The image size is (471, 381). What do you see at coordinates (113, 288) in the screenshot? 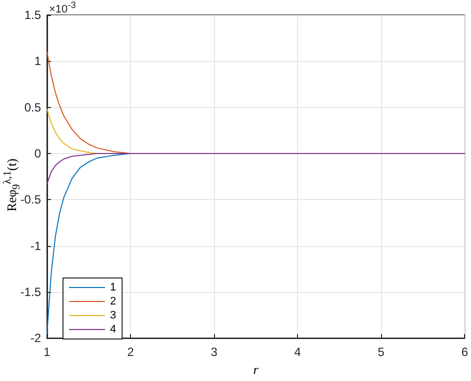
I see `legend-label: 1` at bounding box center [113, 288].